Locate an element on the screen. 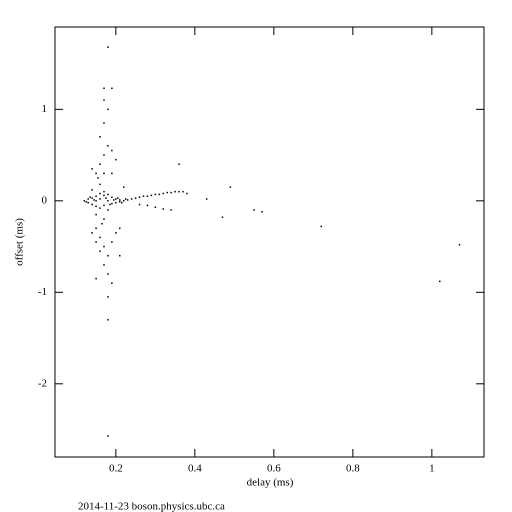 This screenshot has width=512, height=512. footer: 2014-11-23 boson.physics.ubc.ca is located at coordinates (151, 506).